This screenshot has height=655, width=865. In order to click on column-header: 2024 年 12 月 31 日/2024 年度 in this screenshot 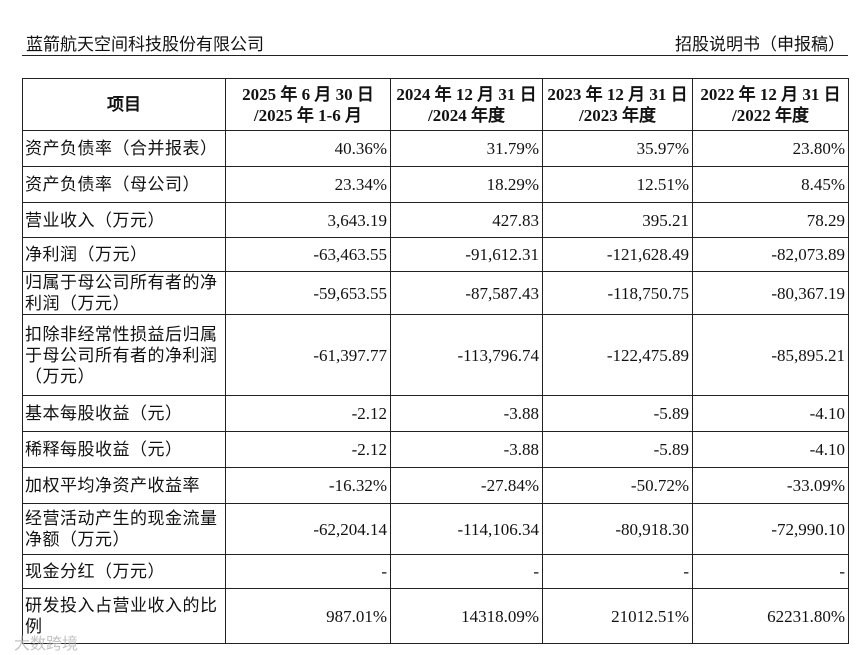, I will do `click(466, 104)`.